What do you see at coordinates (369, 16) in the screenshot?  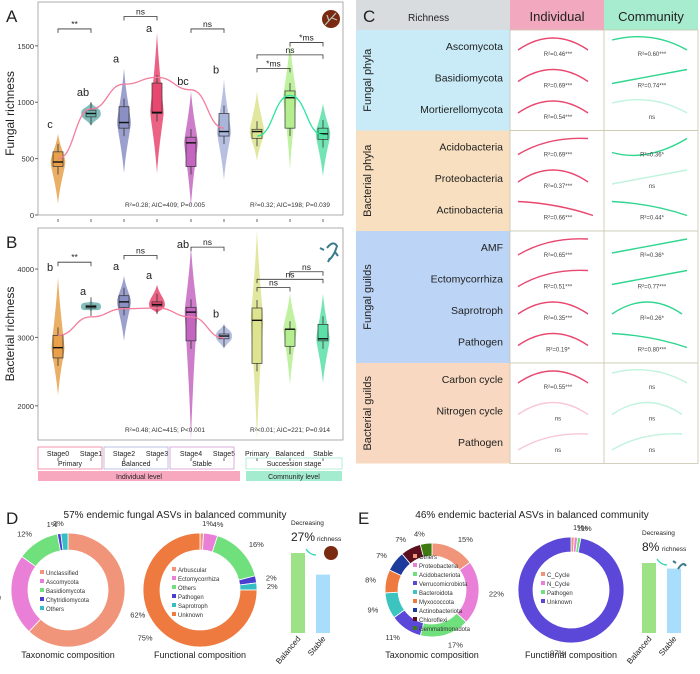 I see `panel-label: C` at bounding box center [369, 16].